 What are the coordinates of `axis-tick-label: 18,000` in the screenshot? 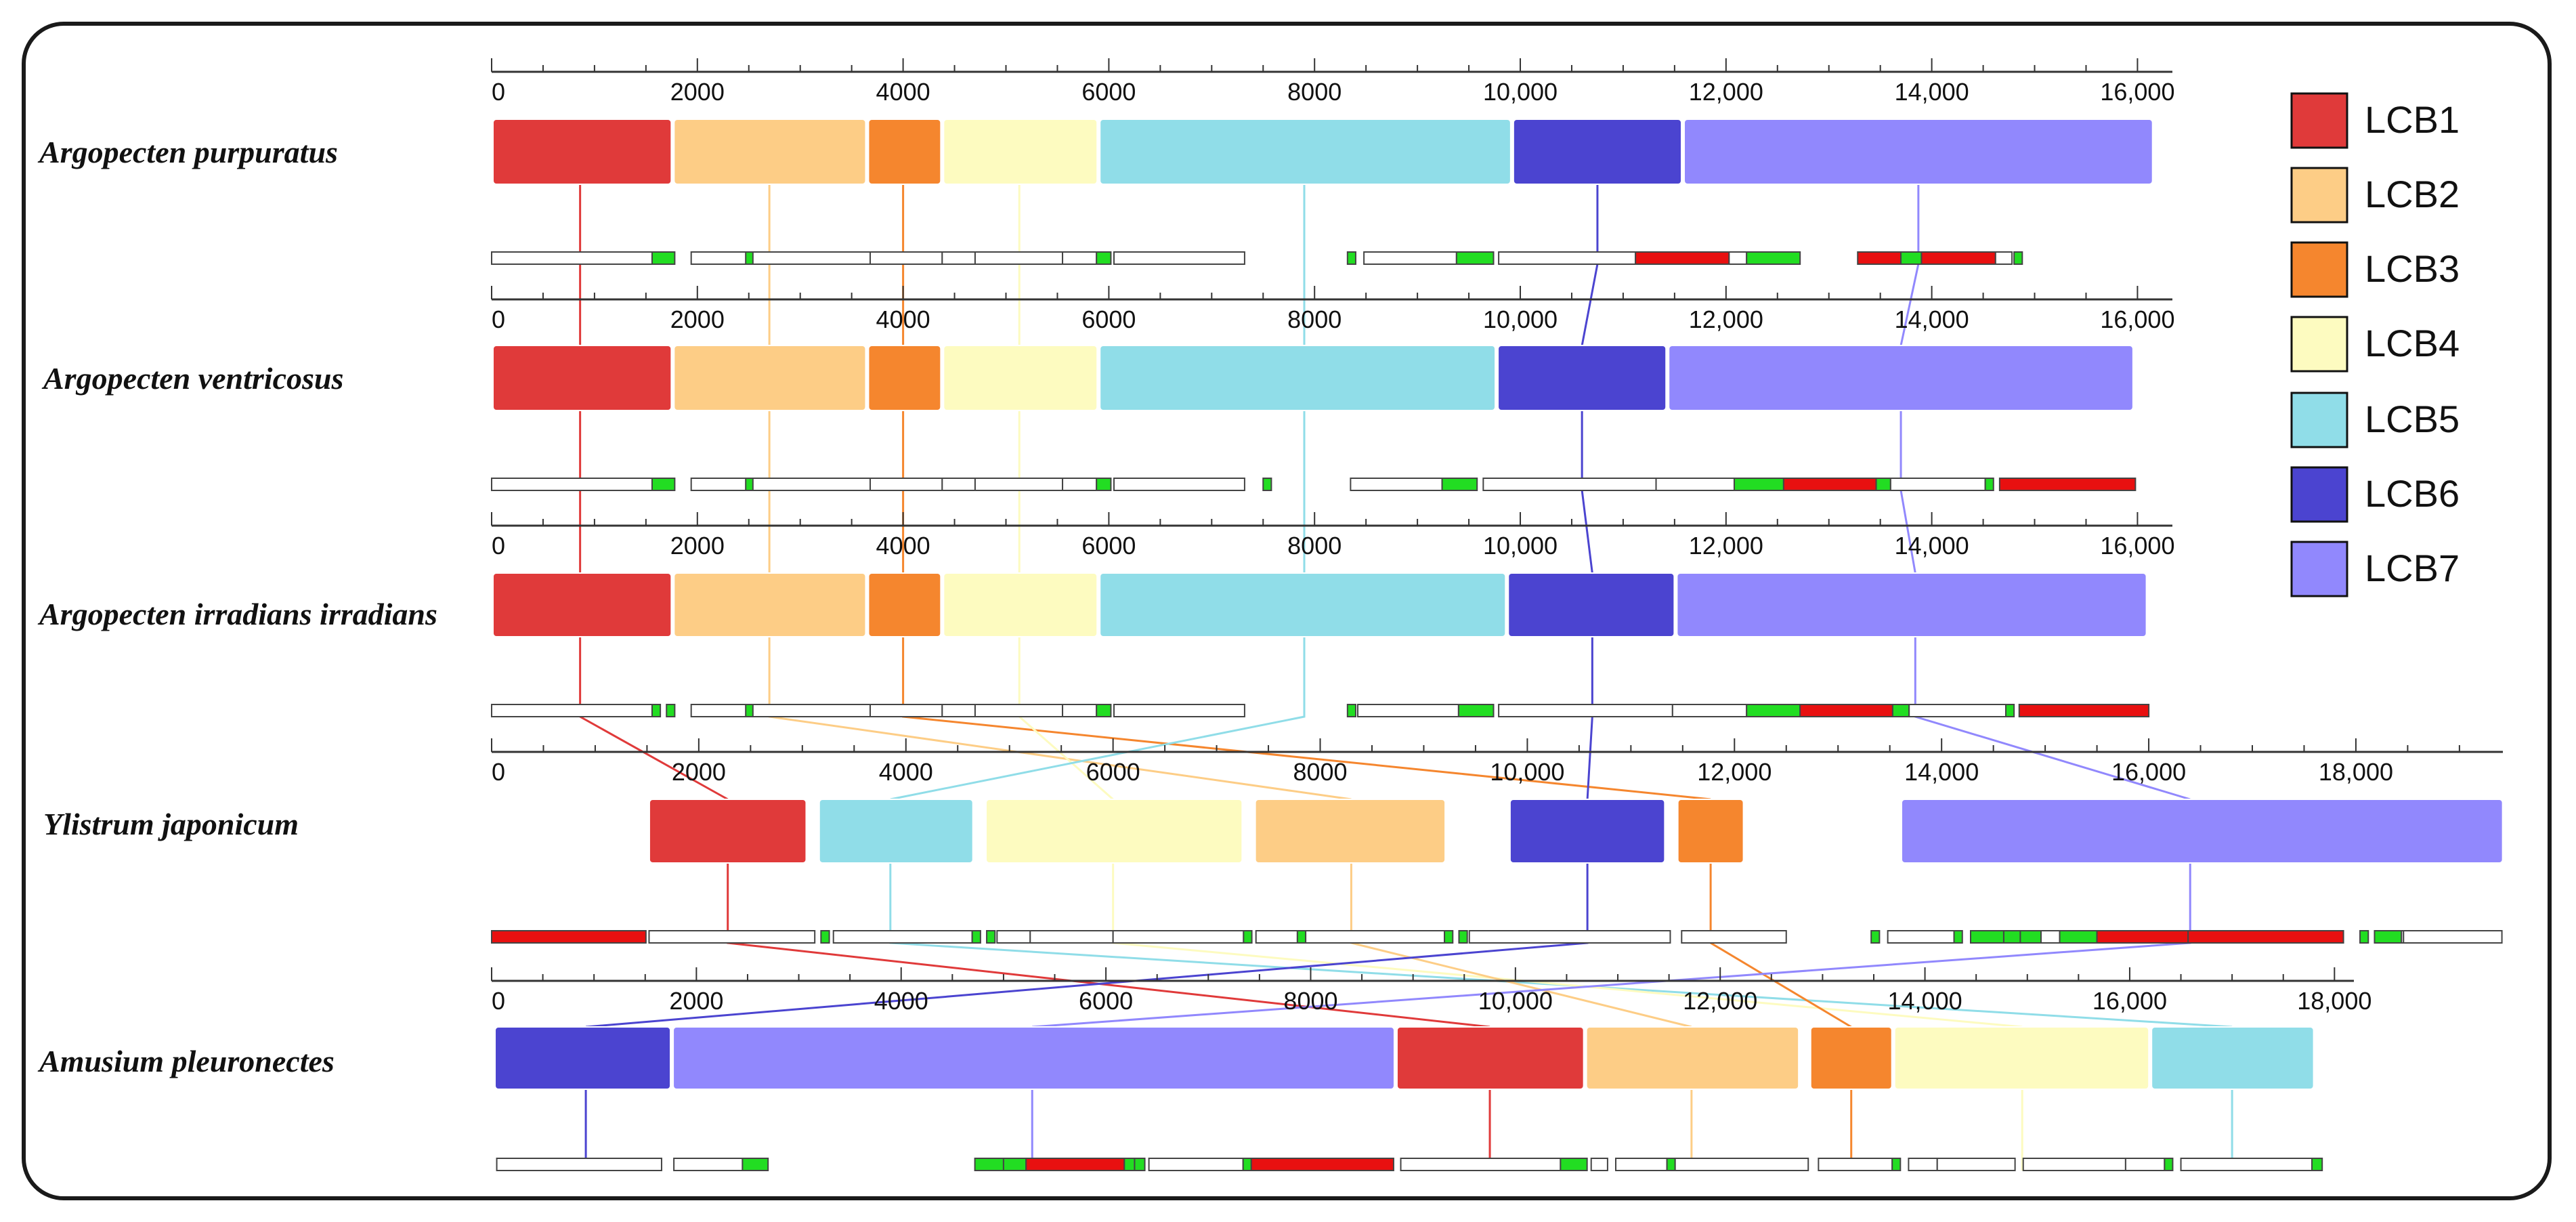 It's located at (2334, 1001).